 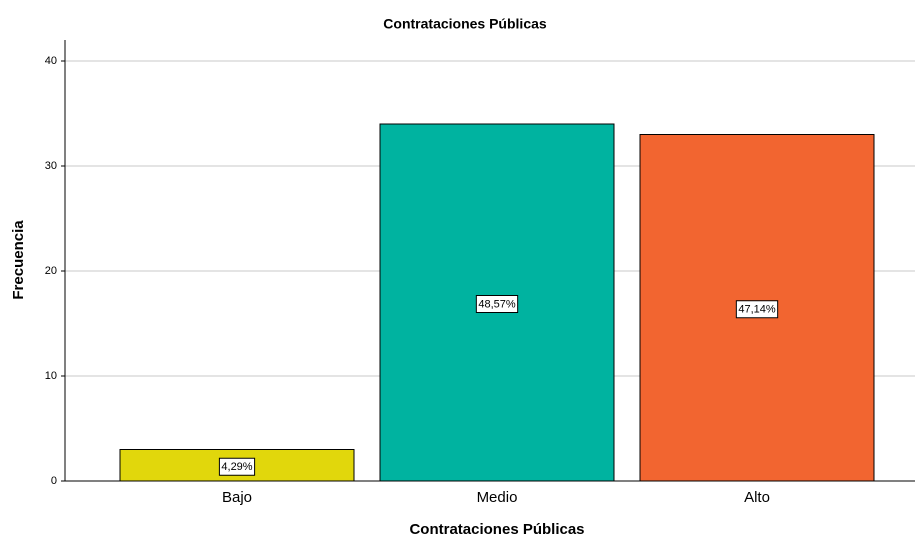 What do you see at coordinates (18, 260) in the screenshot?
I see `y-axis-title: Frecuencia` at bounding box center [18, 260].